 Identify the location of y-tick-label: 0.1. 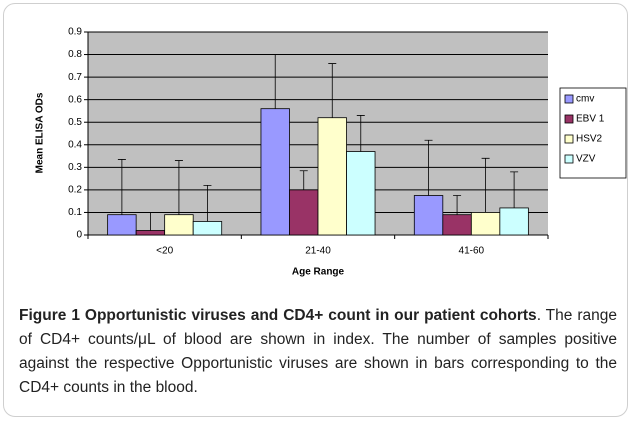
(75, 212).